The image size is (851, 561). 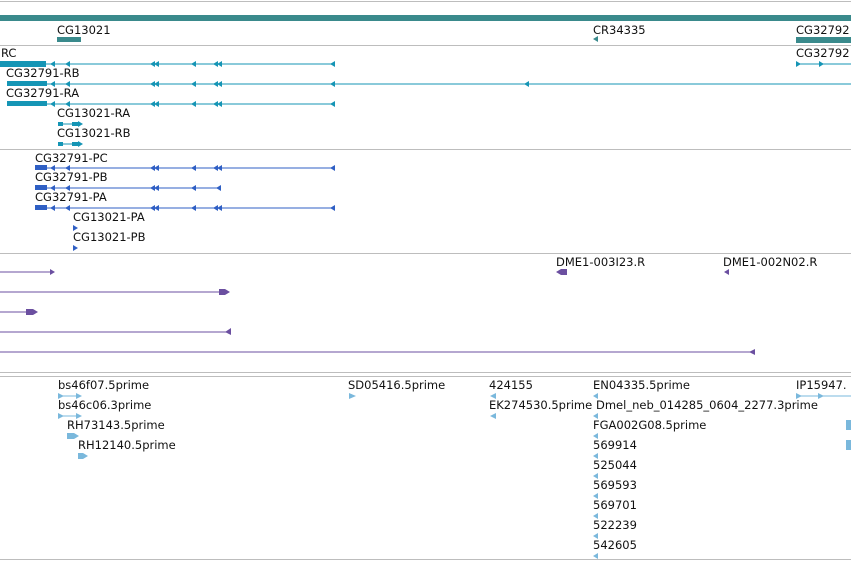 What do you see at coordinates (429, 84) in the screenshot?
I see `transcript-cg32791-rb` at bounding box center [429, 84].